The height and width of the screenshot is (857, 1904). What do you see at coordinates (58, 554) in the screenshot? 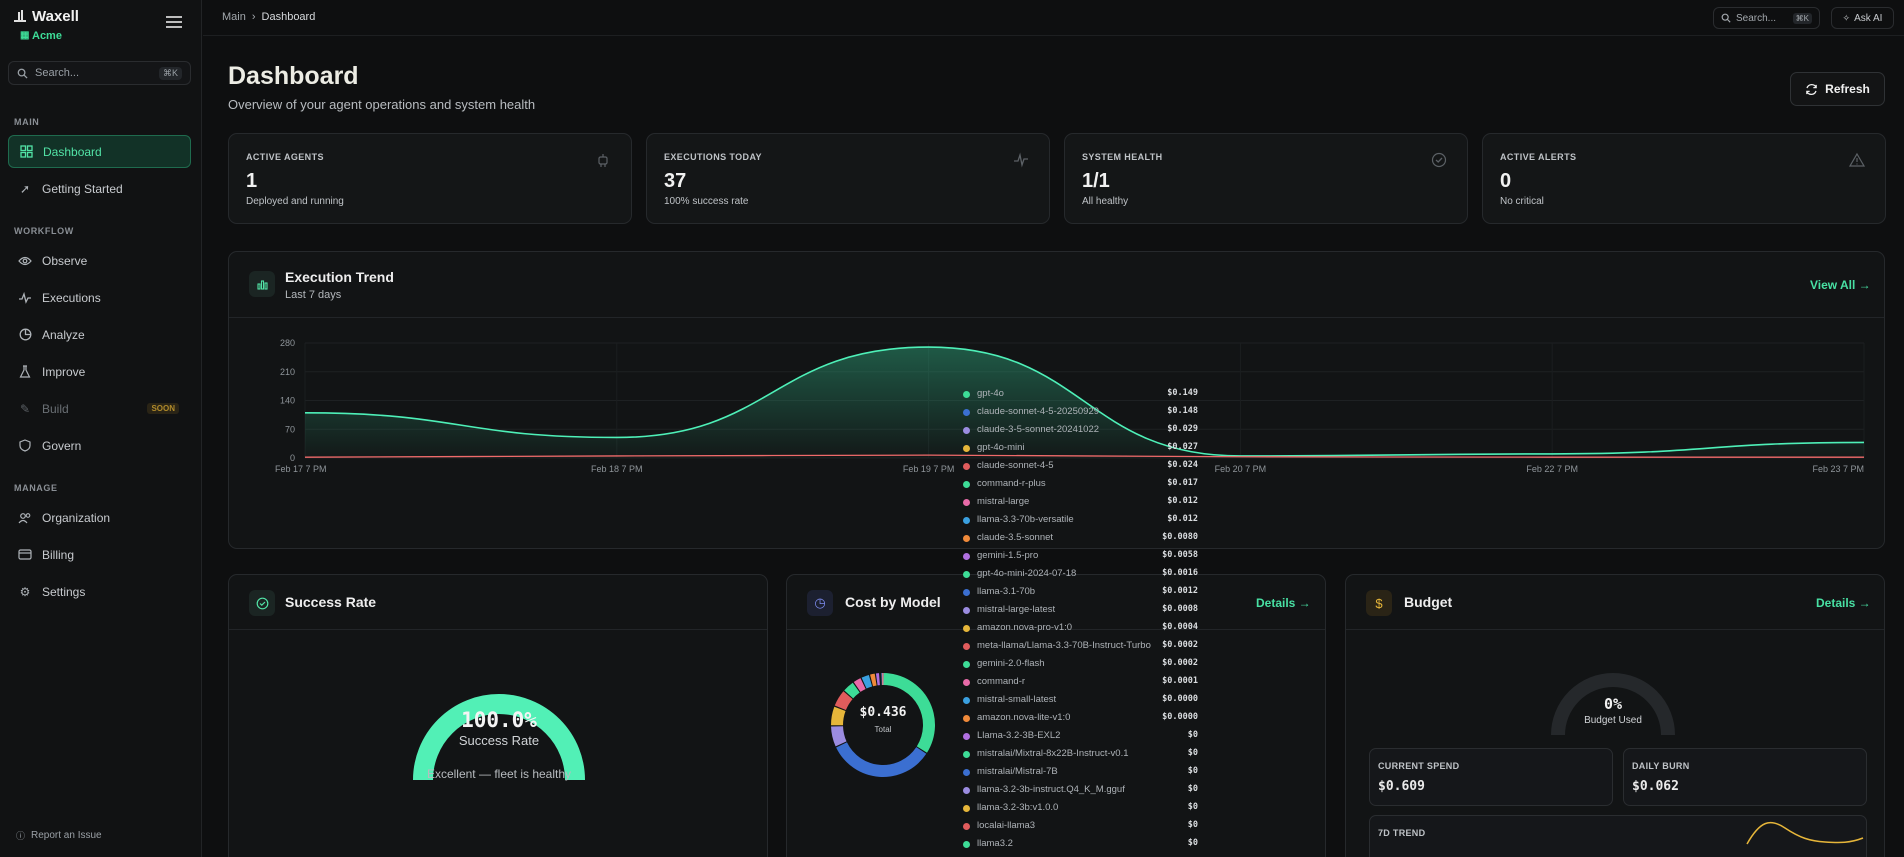
I see `sidebar-item-label: Billing` at bounding box center [58, 554].